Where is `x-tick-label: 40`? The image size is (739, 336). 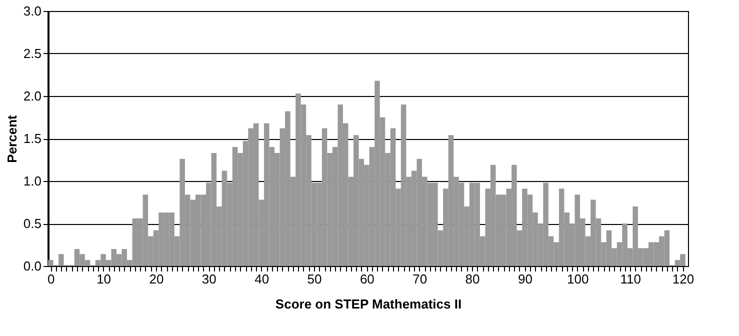
x-tick-label: 40 is located at coordinates (262, 279).